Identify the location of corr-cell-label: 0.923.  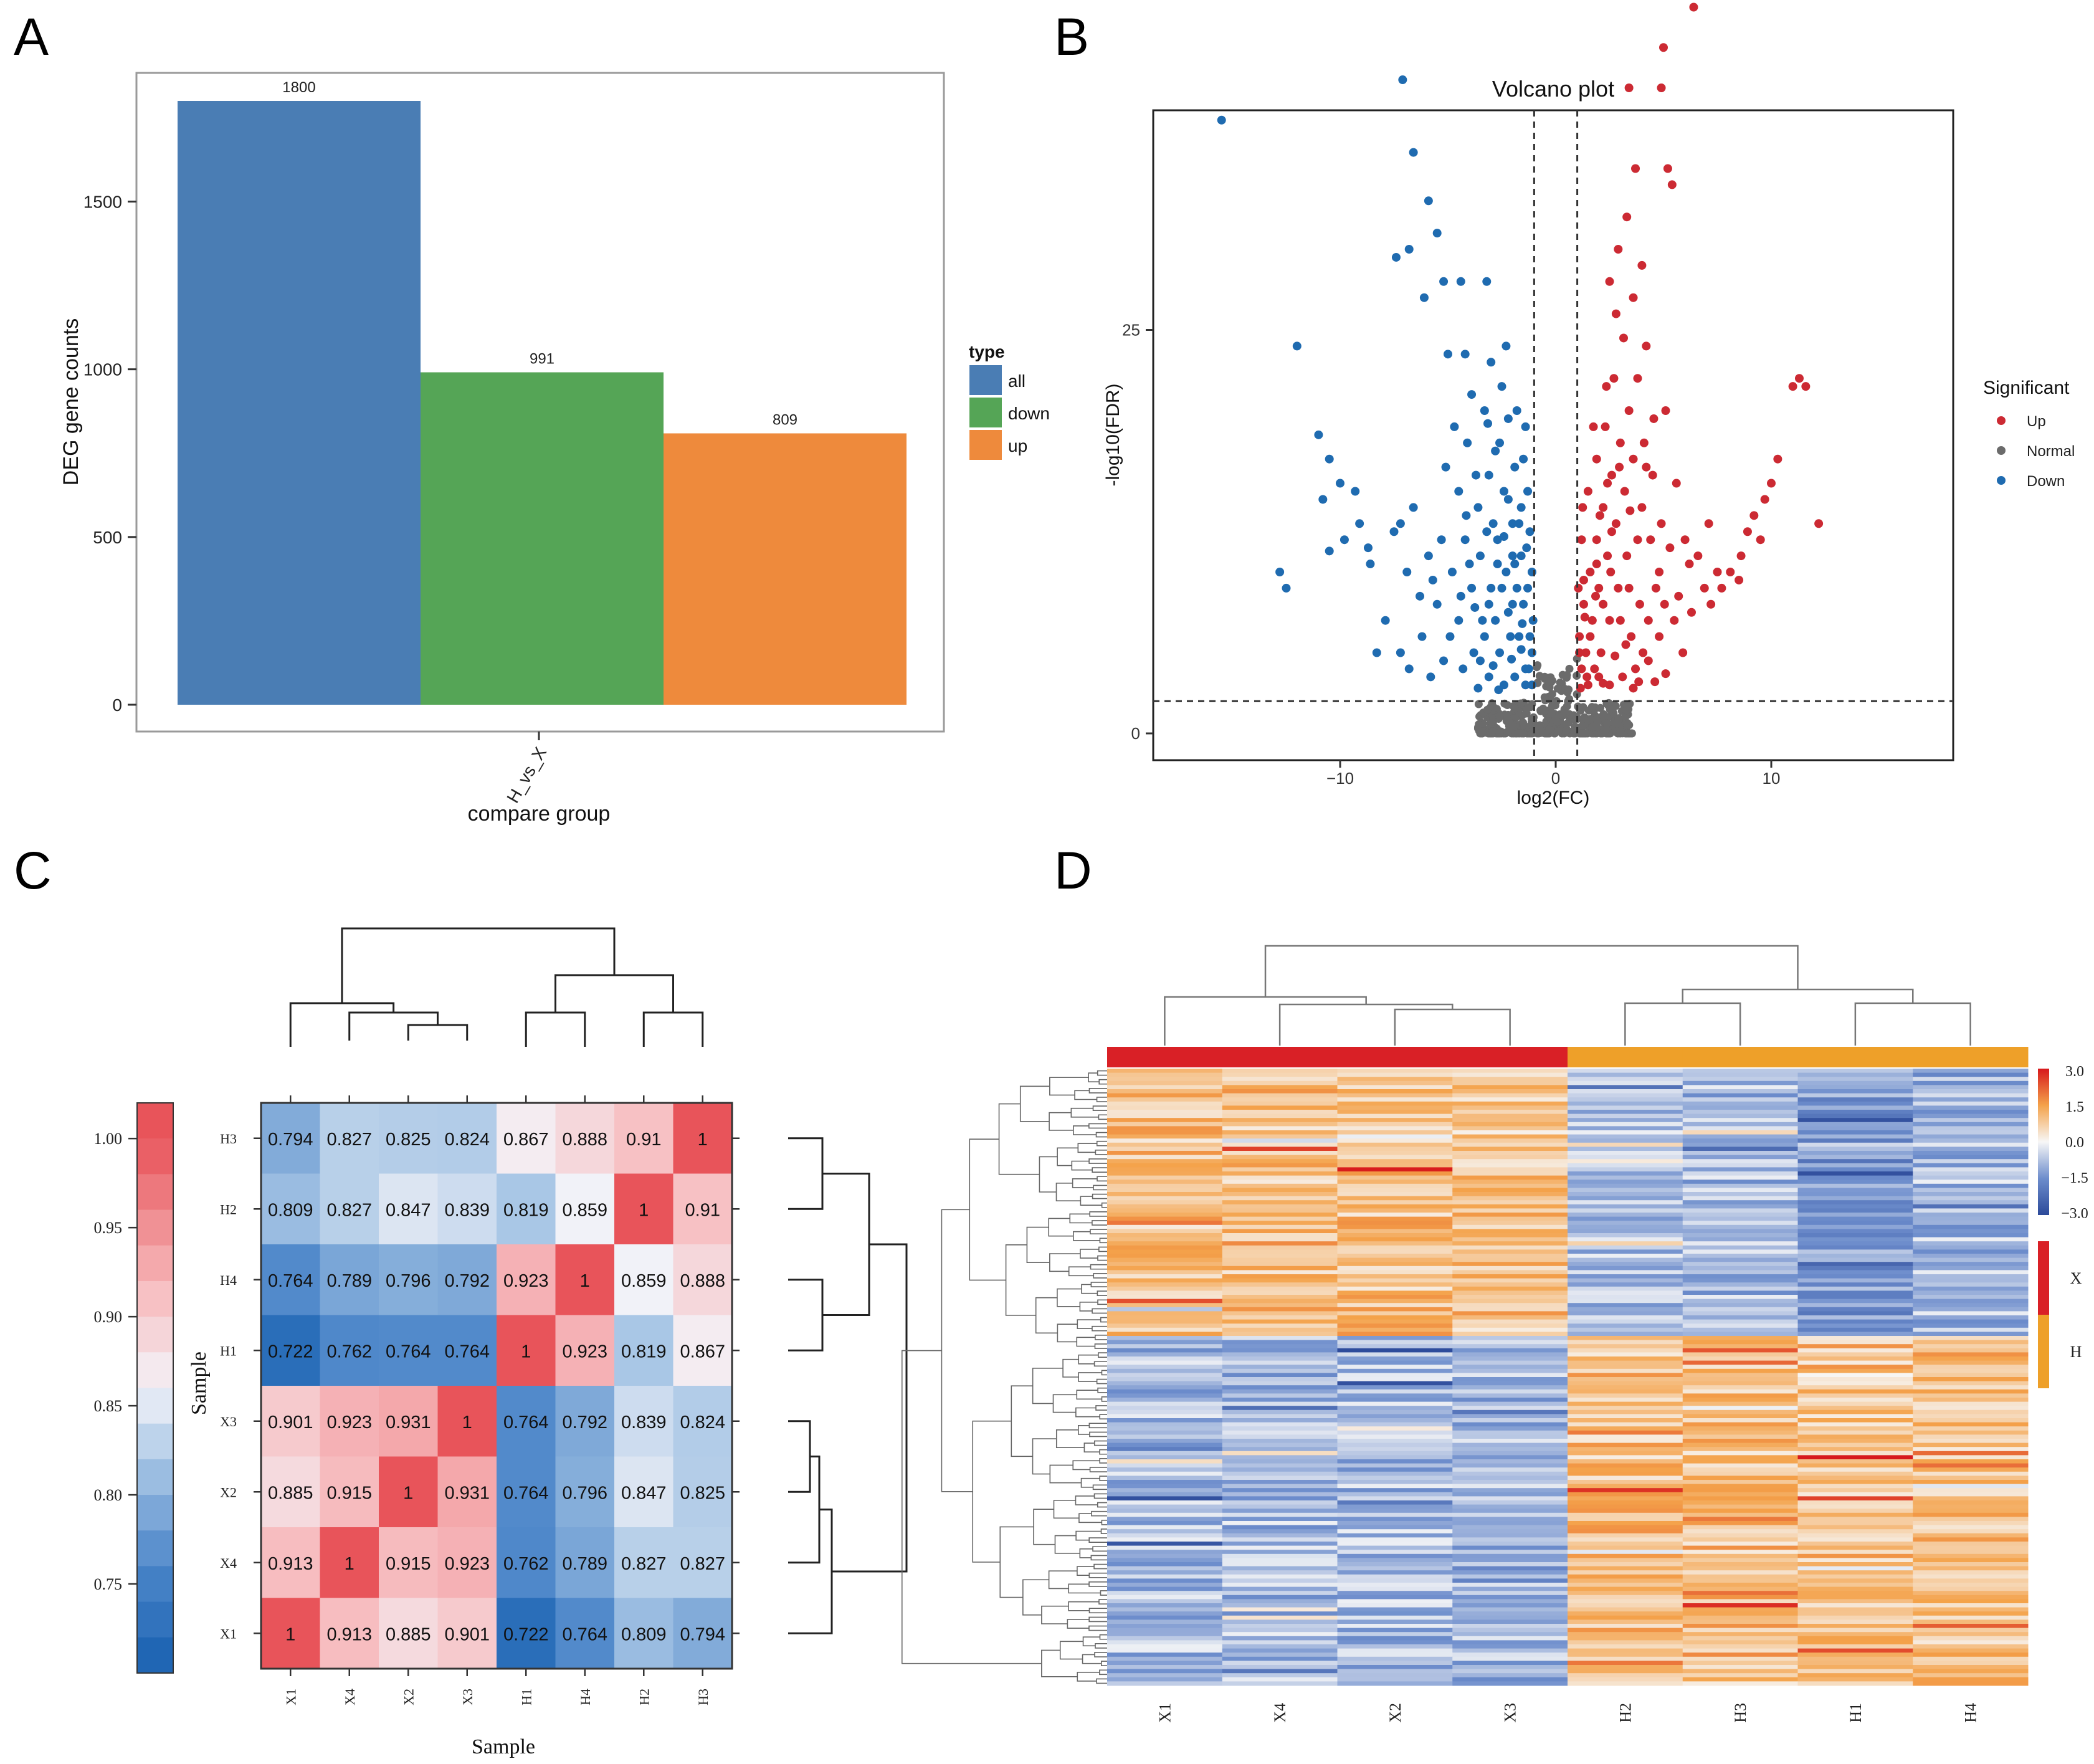
(467, 1564).